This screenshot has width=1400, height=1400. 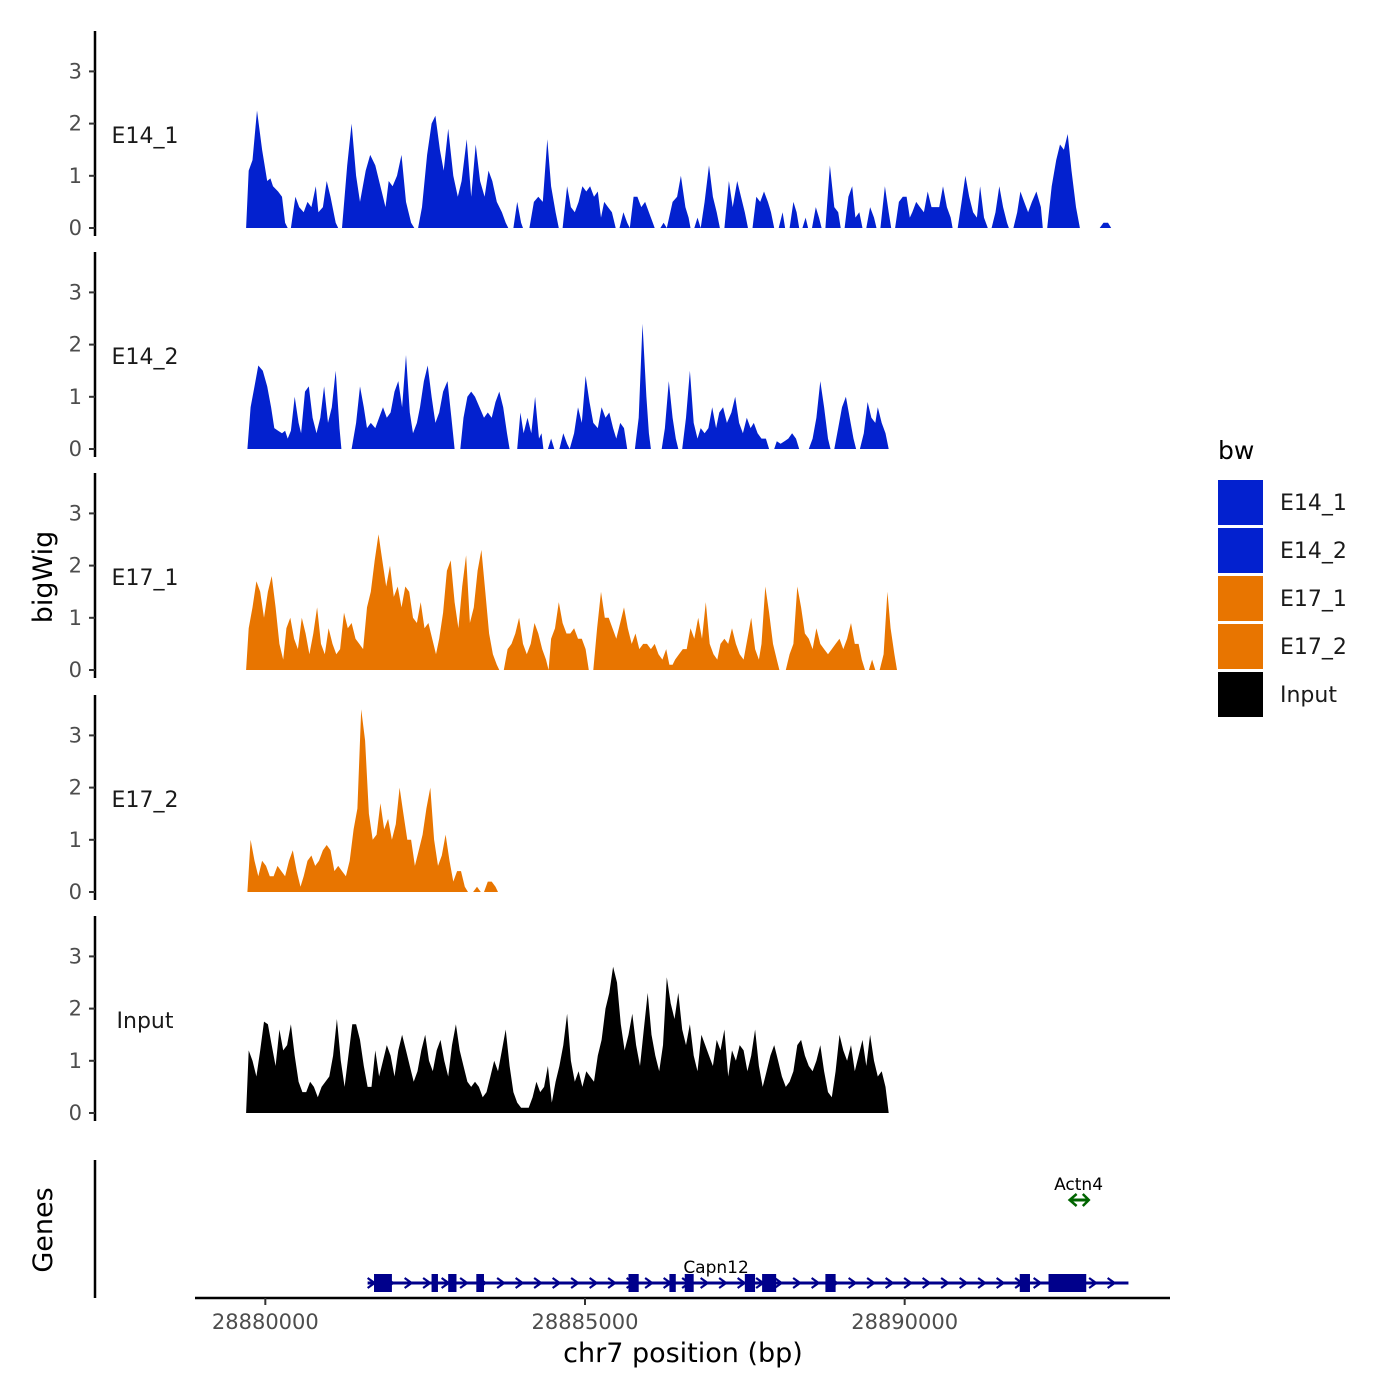 What do you see at coordinates (1313, 551) in the screenshot?
I see `legend-label: E14_2` at bounding box center [1313, 551].